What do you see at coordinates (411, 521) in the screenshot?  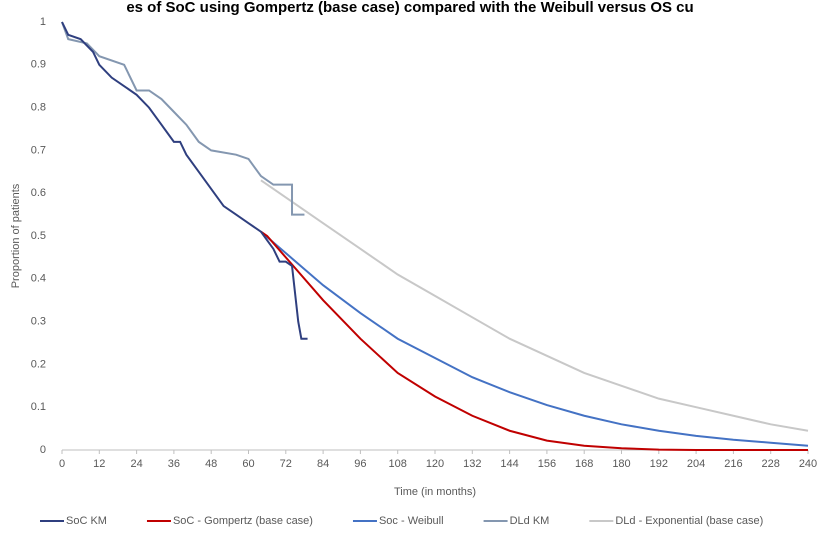 I see `legend-label: Soc - Weibull` at bounding box center [411, 521].